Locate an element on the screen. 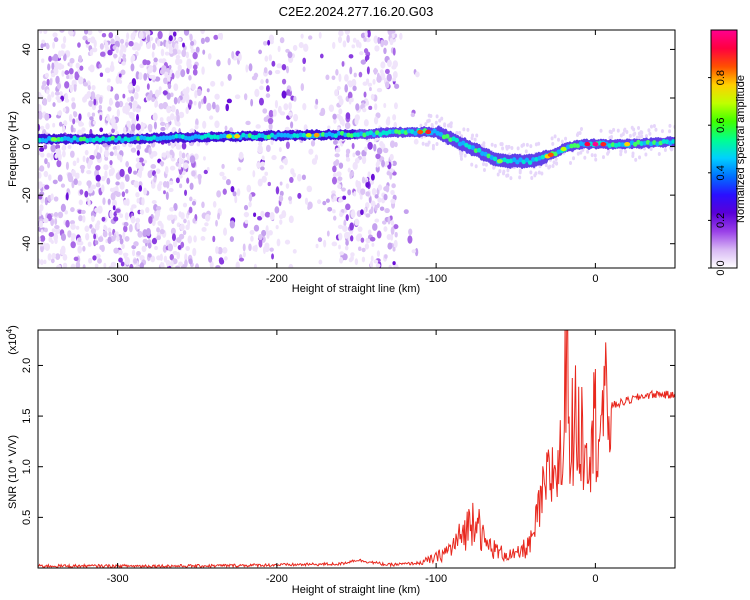 The height and width of the screenshot is (600, 750). spectrogram-ylabel: Frequency (Hz) is located at coordinates (13, 149).